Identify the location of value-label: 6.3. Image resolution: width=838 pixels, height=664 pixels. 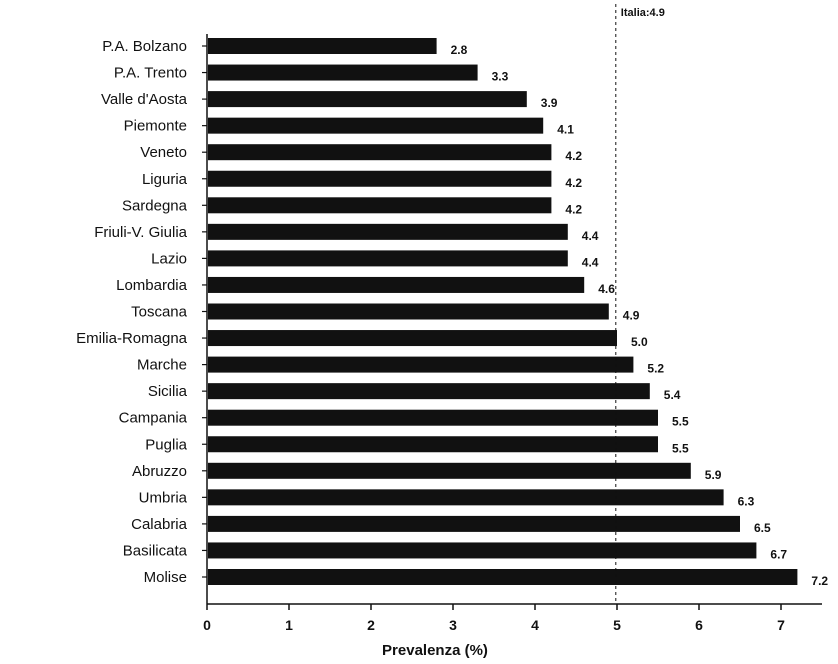
(746, 501).